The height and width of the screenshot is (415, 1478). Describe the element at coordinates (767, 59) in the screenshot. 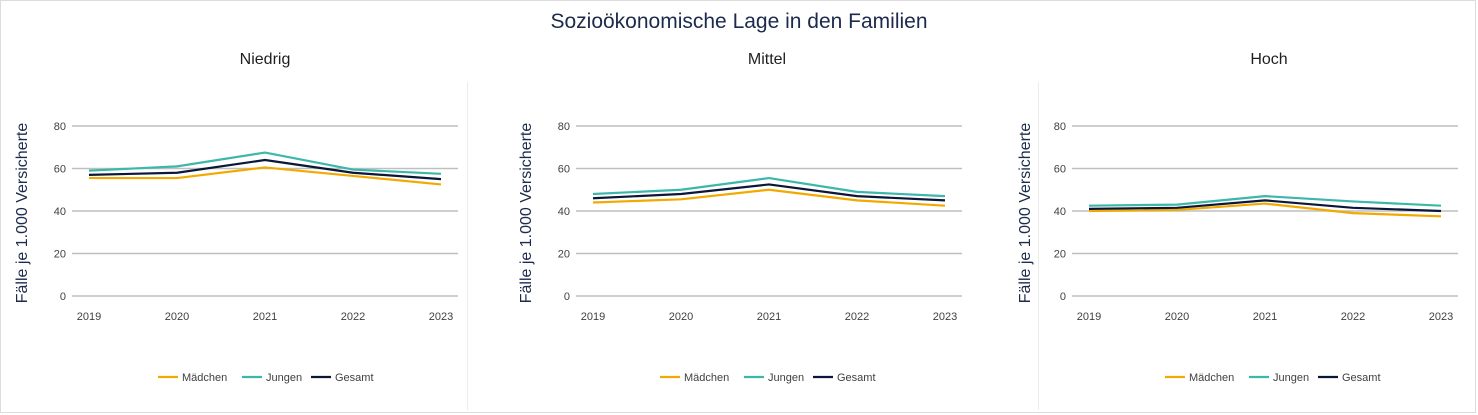

I see `panel-title: Mittel` at that location.